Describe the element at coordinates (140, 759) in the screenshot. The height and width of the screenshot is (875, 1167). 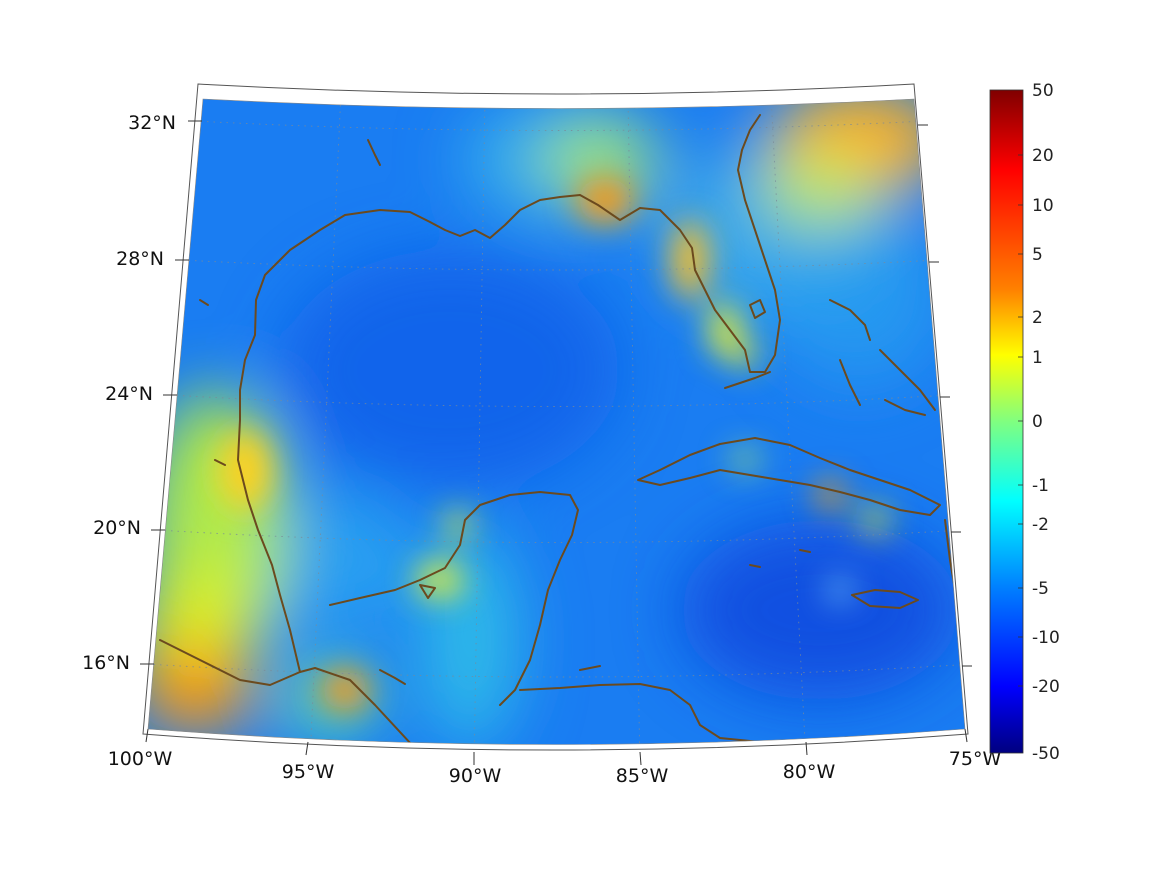
I see `lon-label: 100°W` at that location.